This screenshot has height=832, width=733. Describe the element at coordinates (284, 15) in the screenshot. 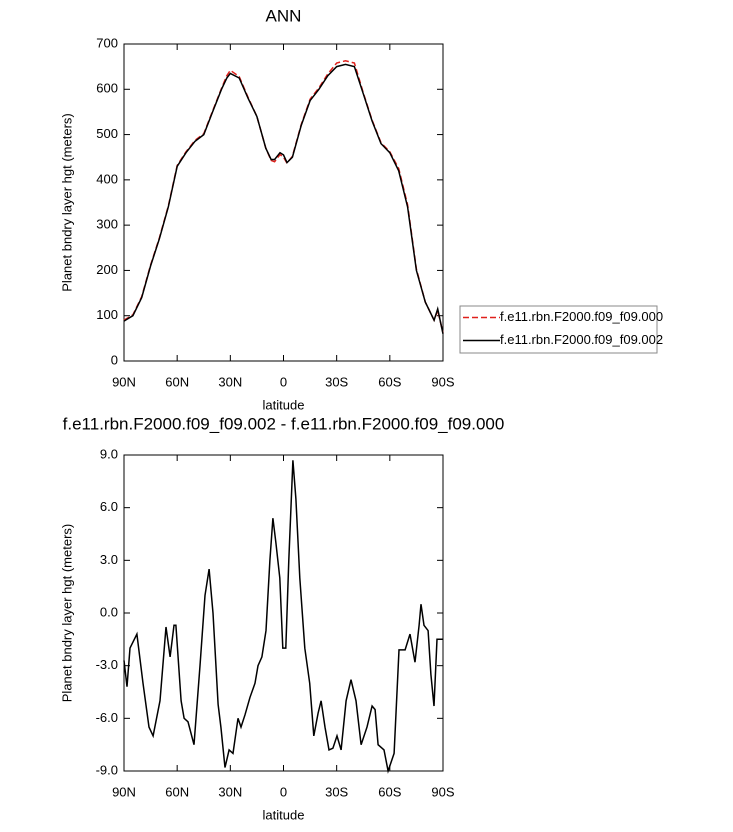

I see `chart-title: ANN` at that location.